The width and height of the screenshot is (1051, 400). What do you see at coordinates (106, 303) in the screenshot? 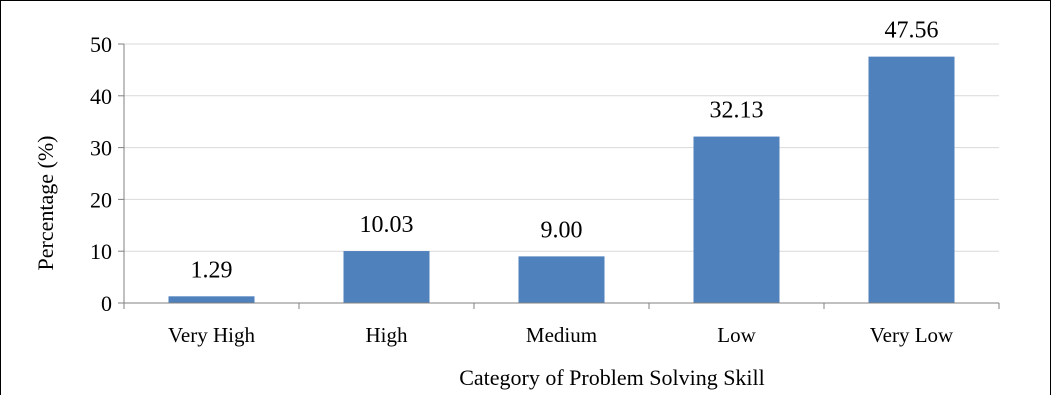
I see `y-tick-label: 0` at bounding box center [106, 303].